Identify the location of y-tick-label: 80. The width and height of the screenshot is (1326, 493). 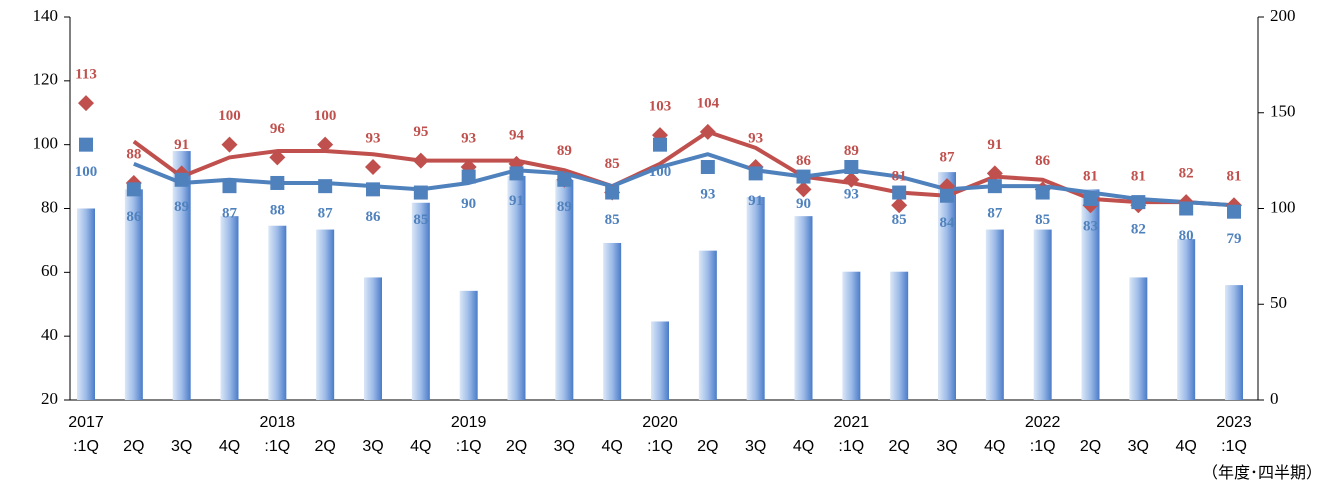
(49, 206).